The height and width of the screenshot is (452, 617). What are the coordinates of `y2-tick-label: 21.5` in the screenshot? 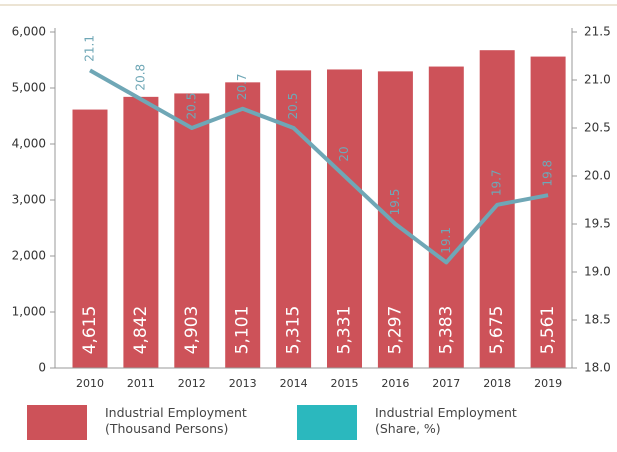 It's located at (597, 32).